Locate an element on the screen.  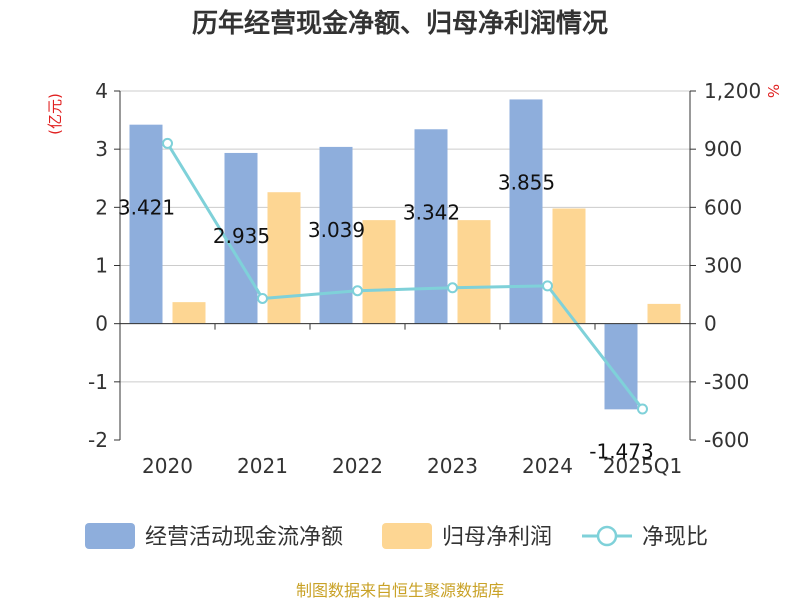
left-axis-unit: (亿元) is located at coordinates (55, 114).